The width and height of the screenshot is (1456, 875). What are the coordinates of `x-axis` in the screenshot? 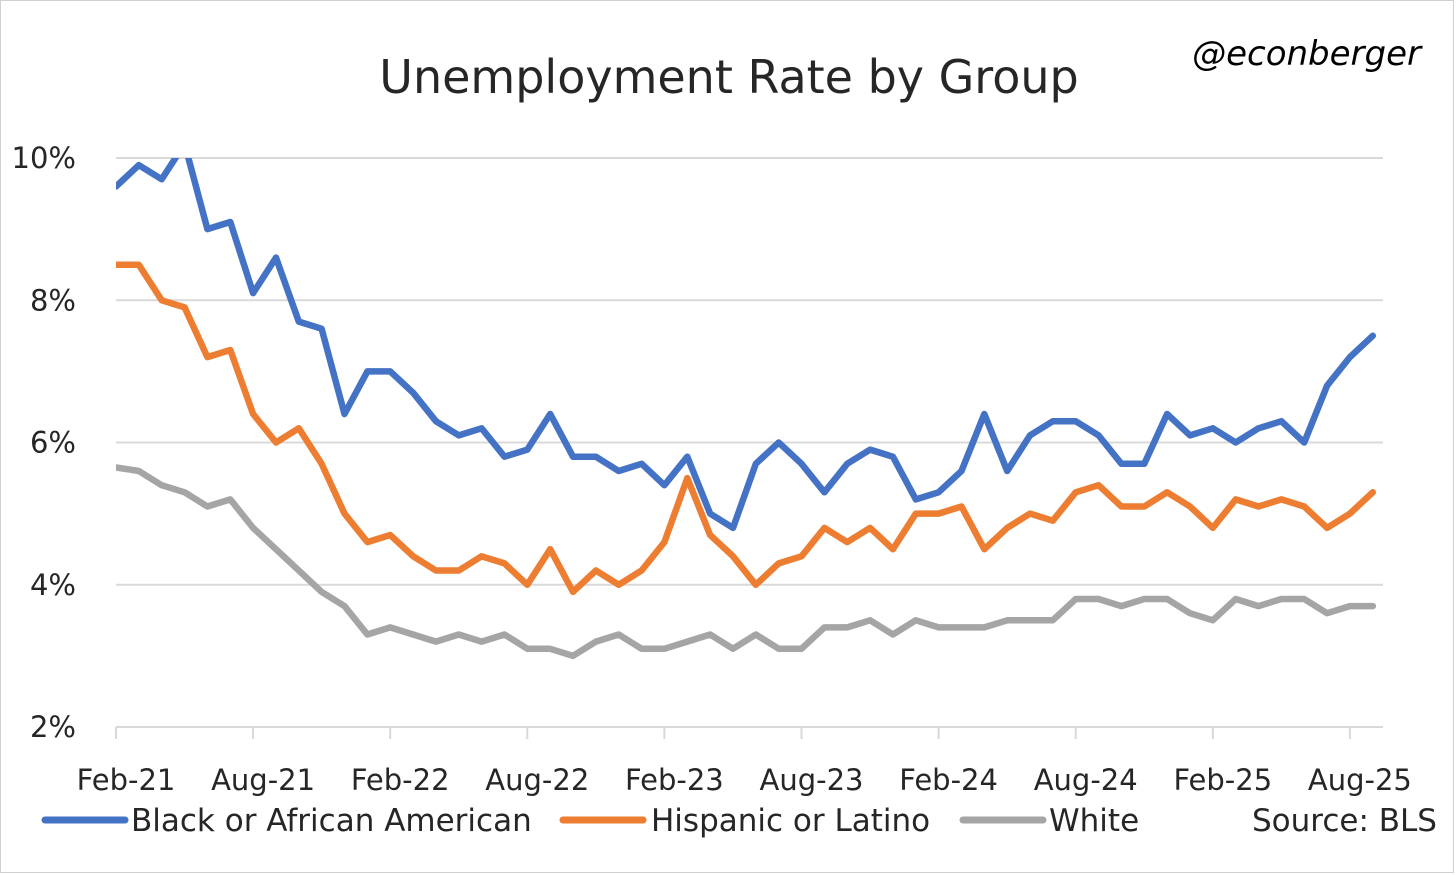 It's located at (749, 732).